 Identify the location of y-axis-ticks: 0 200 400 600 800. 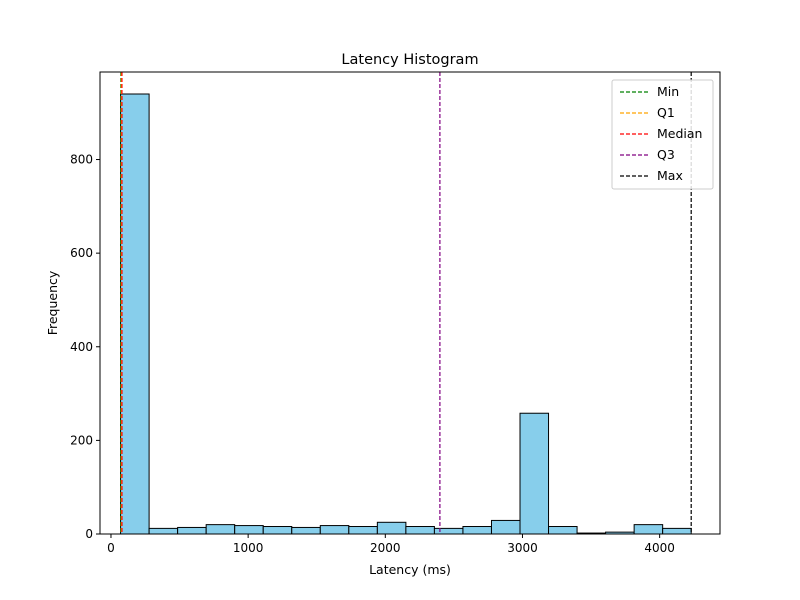
(85, 347).